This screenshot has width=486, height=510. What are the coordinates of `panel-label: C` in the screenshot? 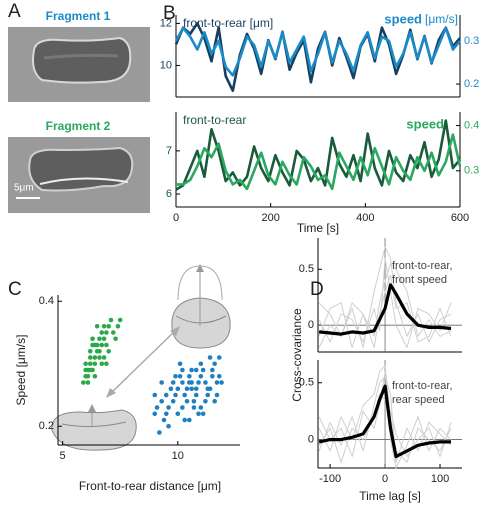 It's located at (15, 289).